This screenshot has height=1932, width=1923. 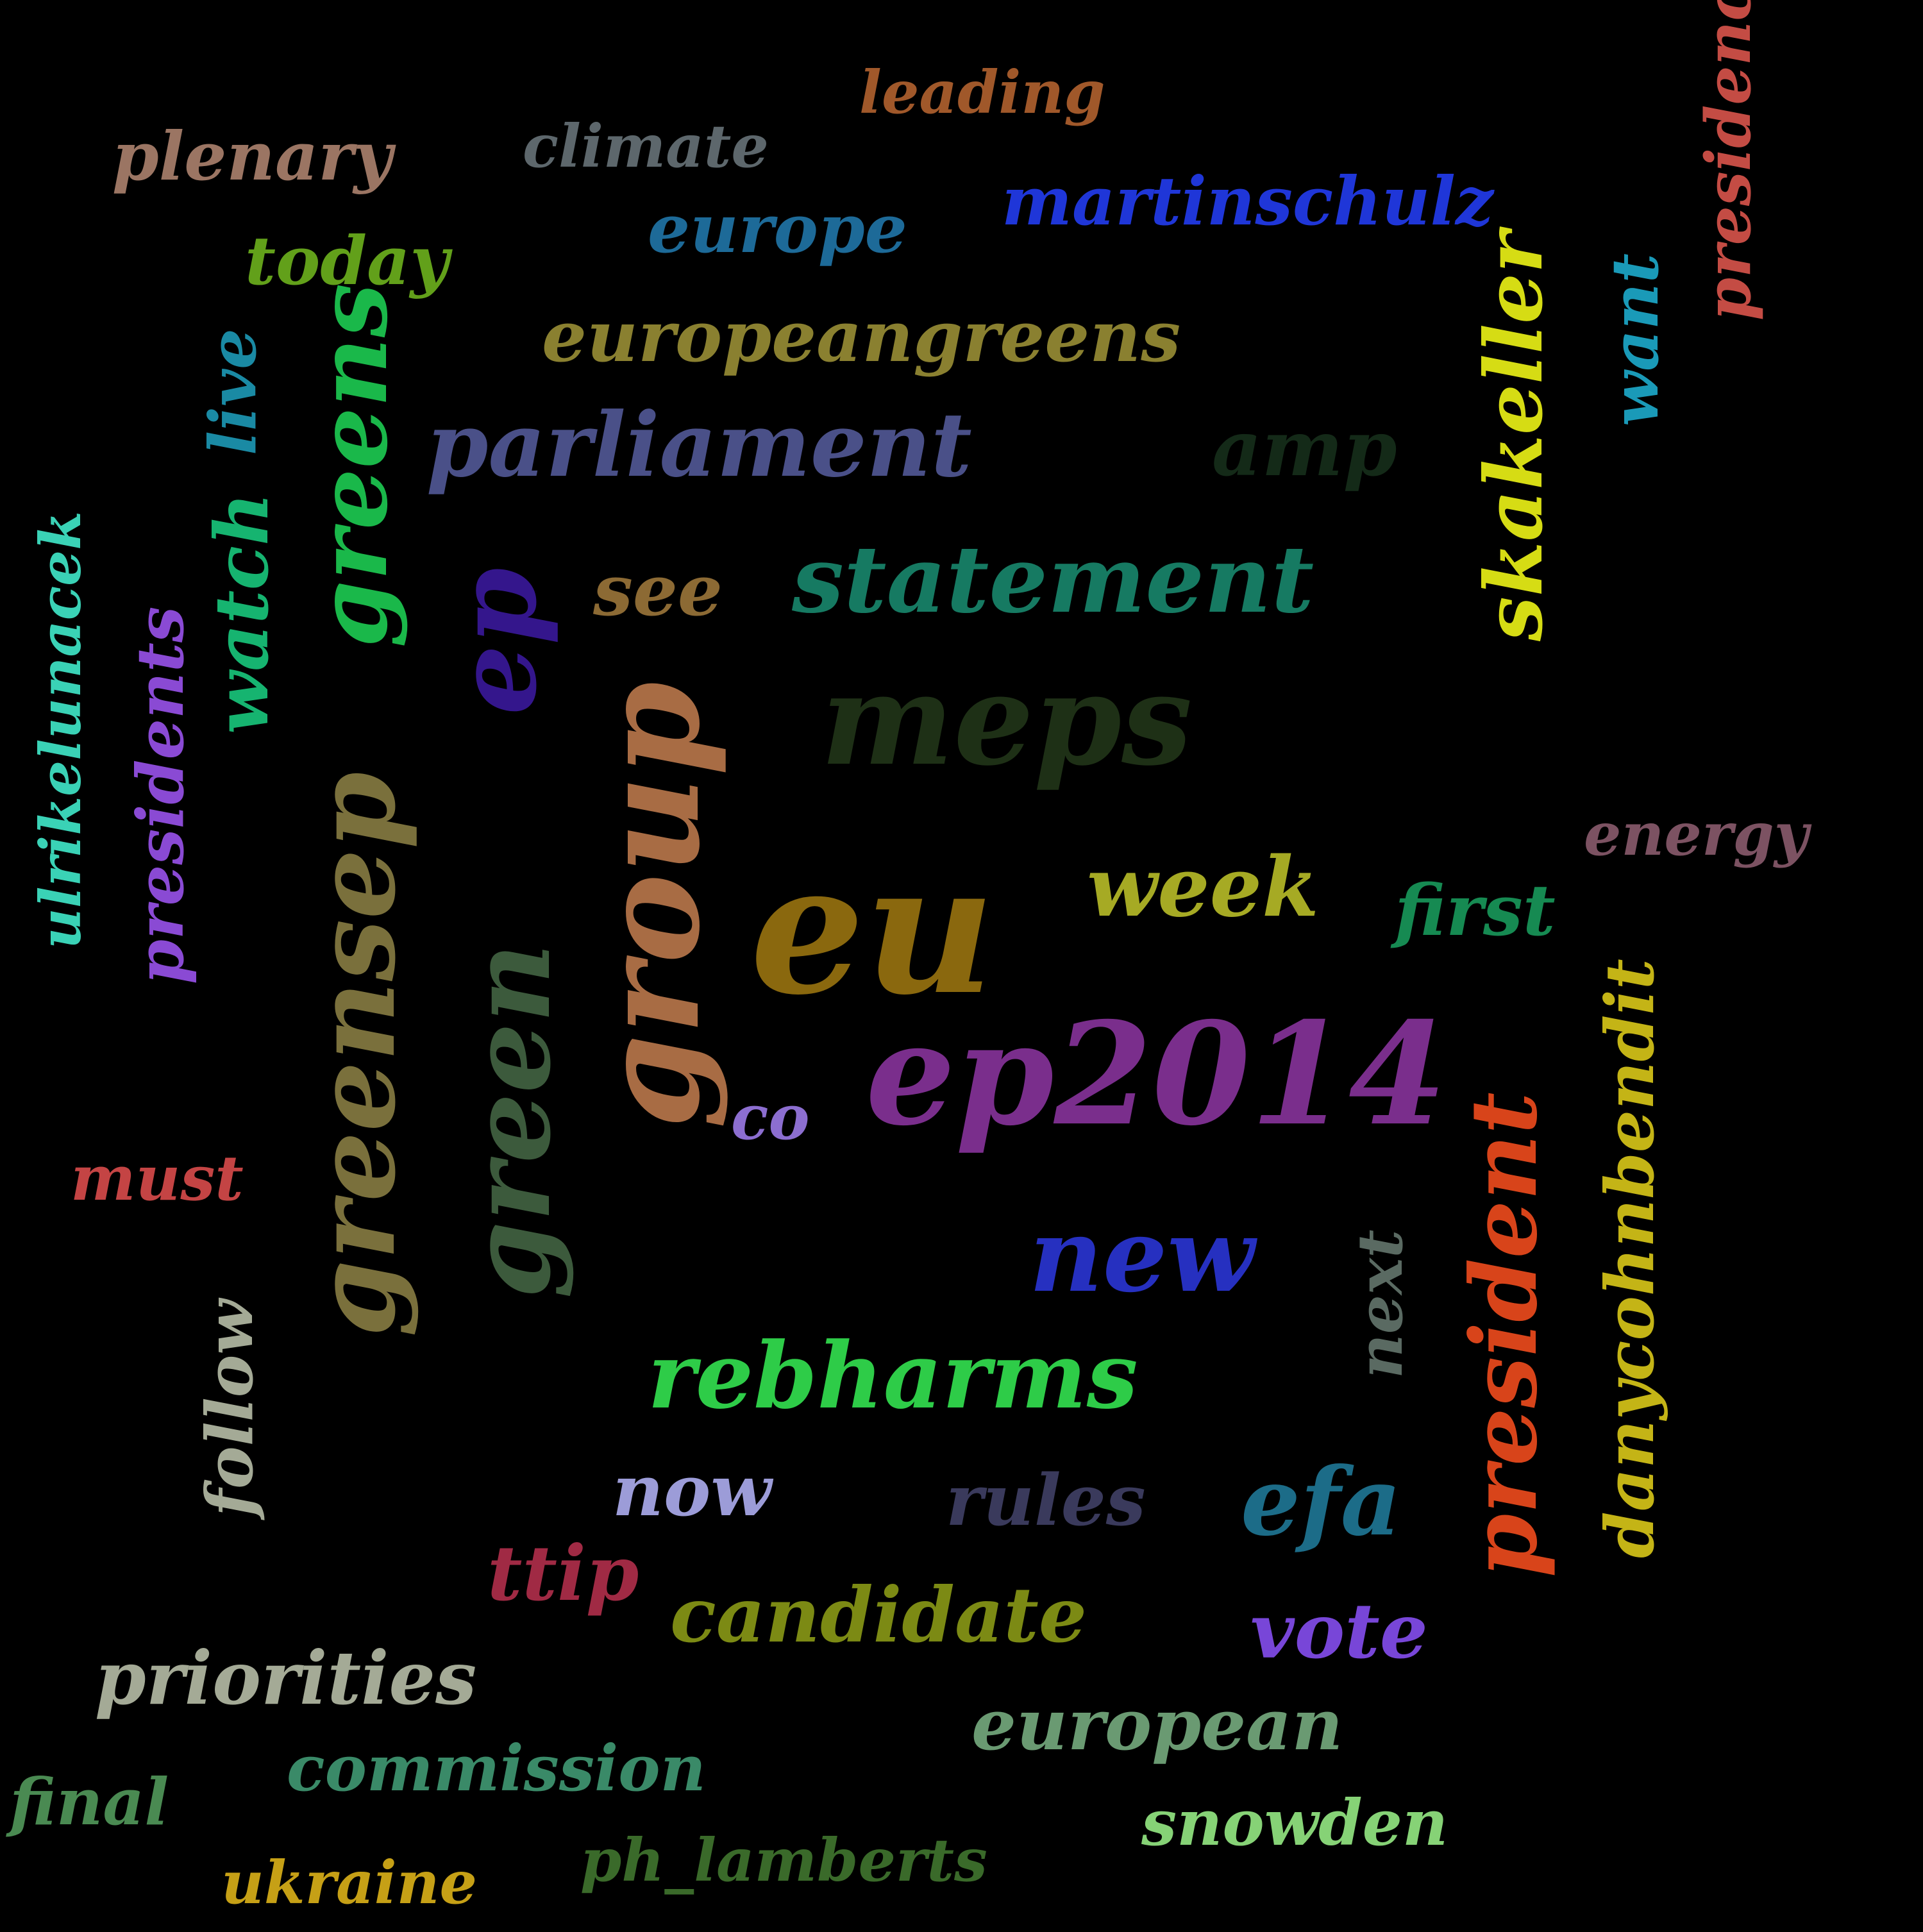 I want to click on word-priorities: priorities, so click(x=286, y=1678).